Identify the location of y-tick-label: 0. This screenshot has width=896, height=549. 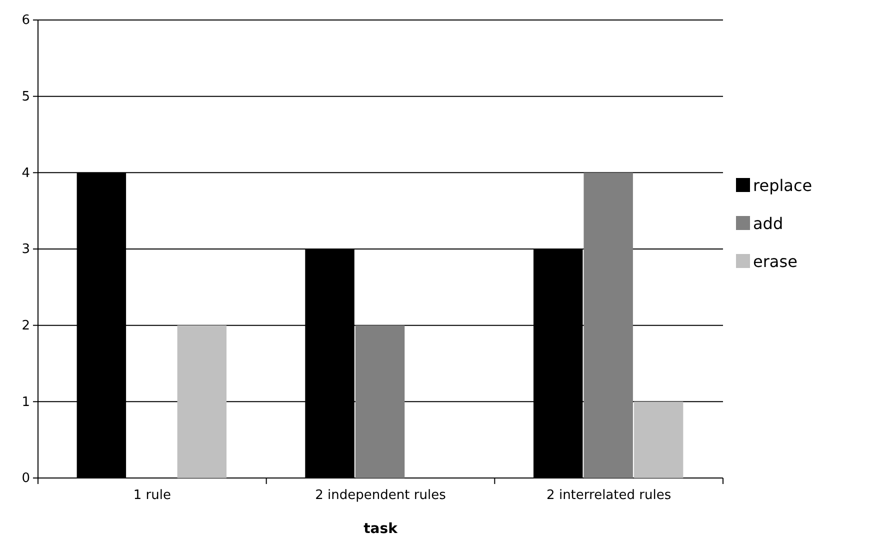
(26, 478).